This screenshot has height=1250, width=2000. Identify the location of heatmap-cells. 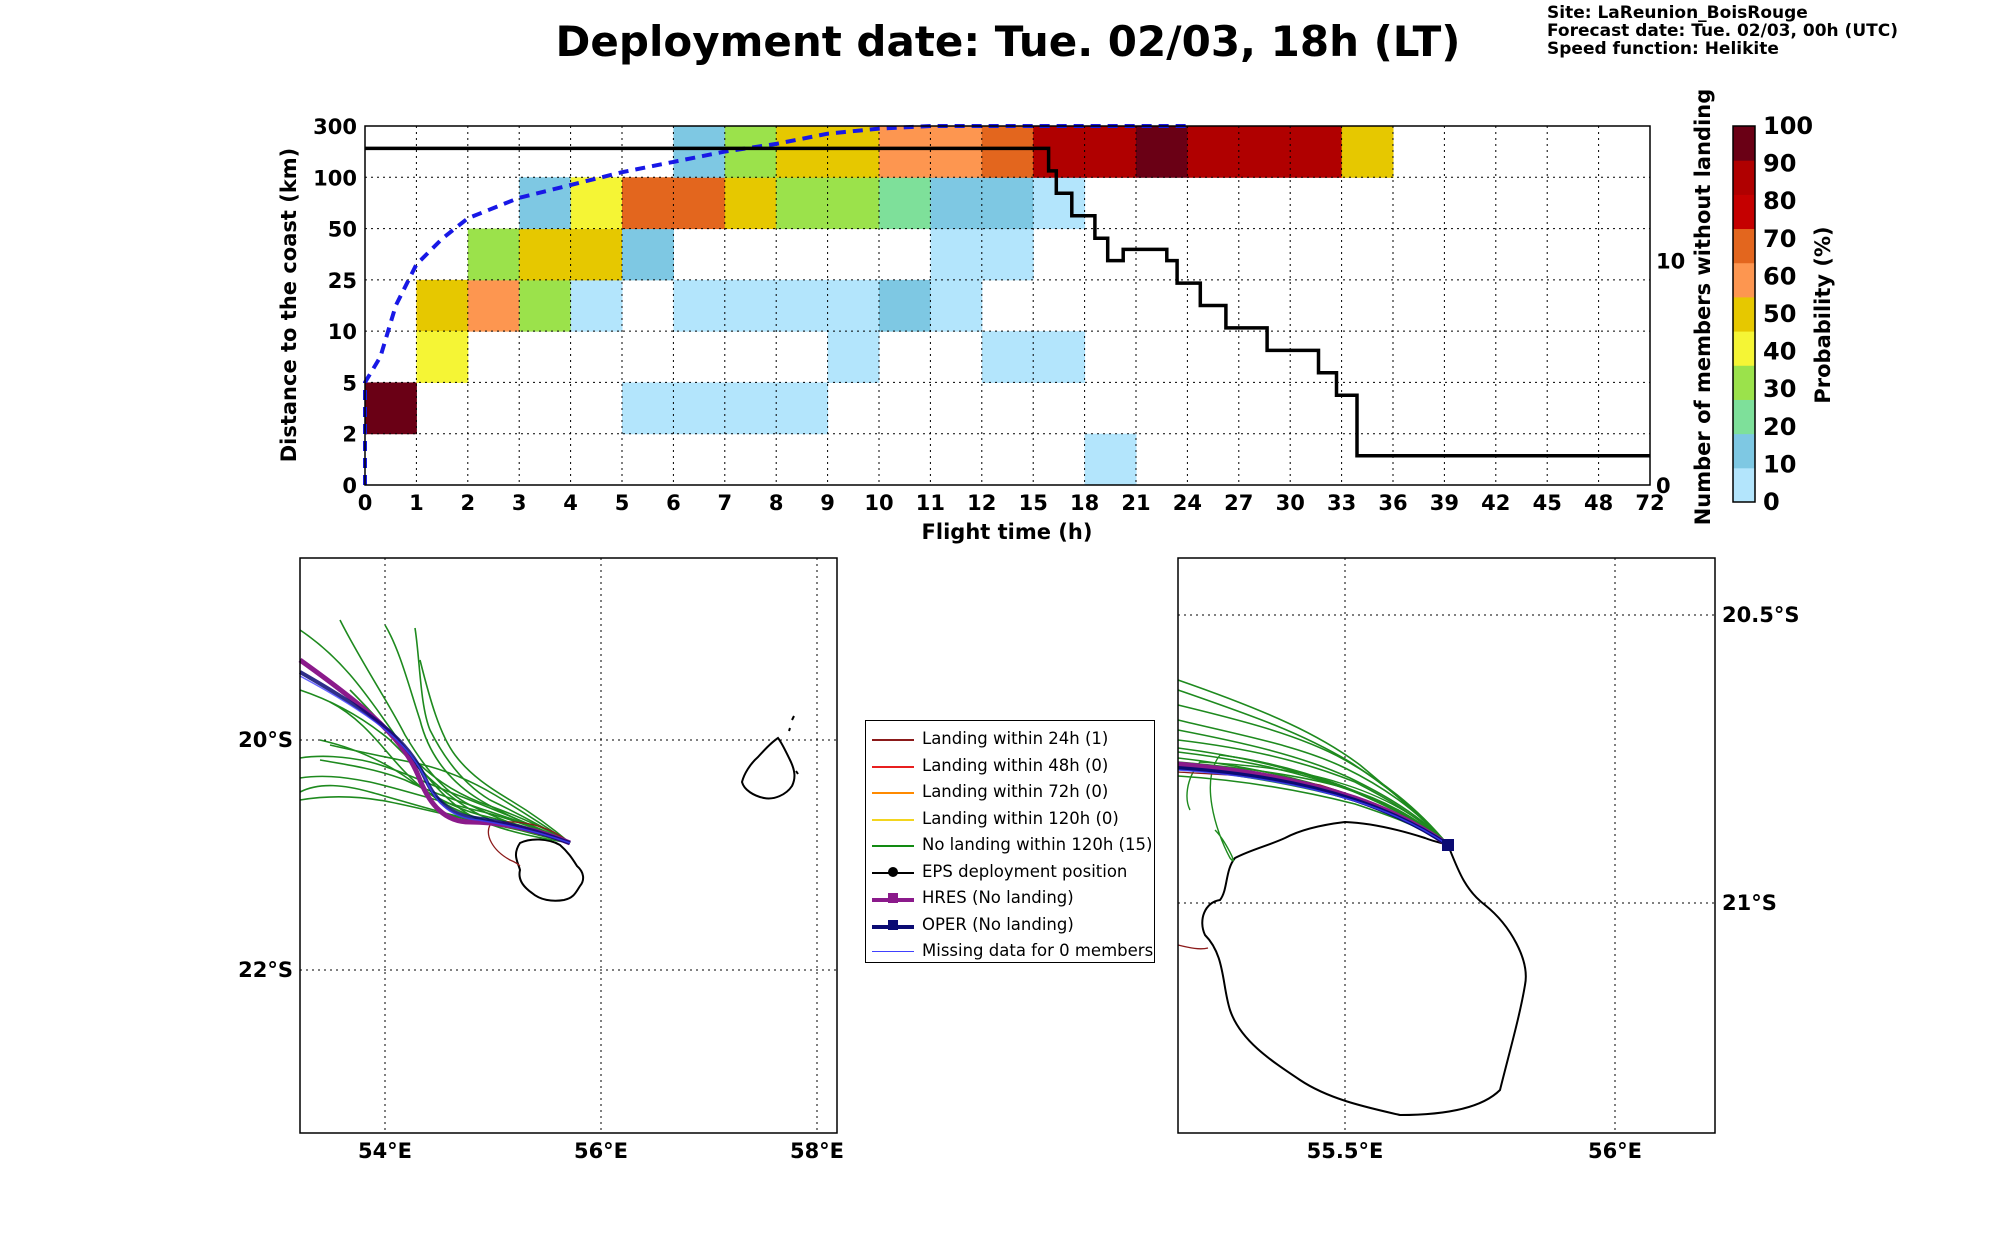
(879, 306).